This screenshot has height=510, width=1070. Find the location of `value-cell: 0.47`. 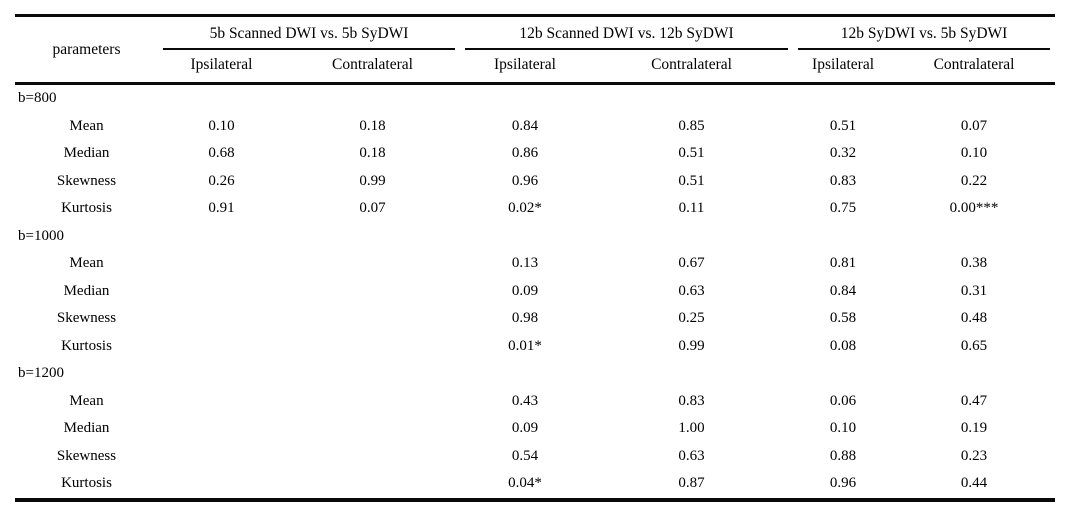

value-cell: 0.47 is located at coordinates (974, 400).